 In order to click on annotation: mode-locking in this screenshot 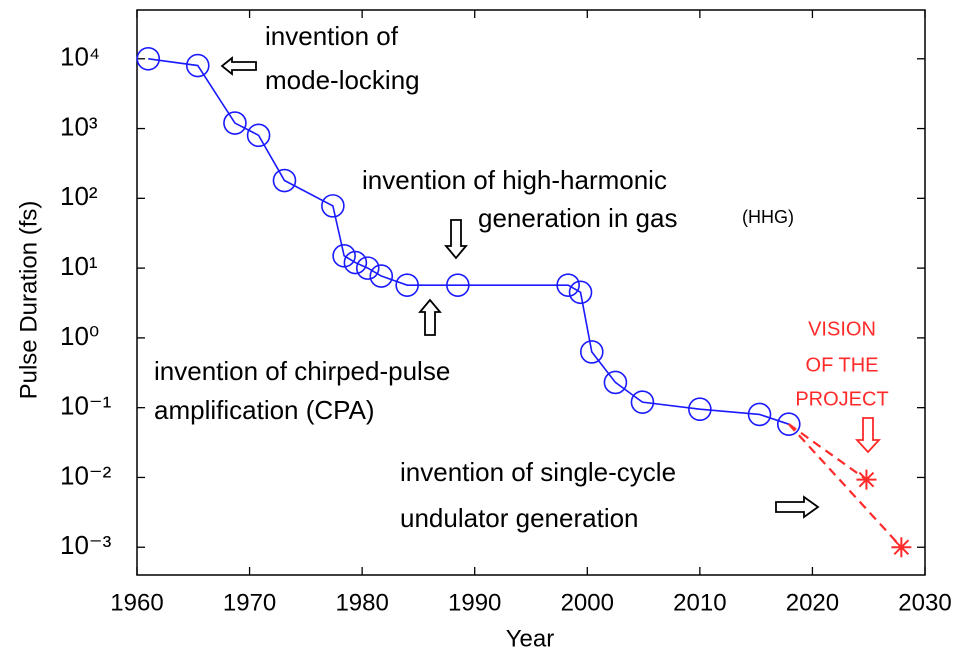, I will do `click(342, 80)`.